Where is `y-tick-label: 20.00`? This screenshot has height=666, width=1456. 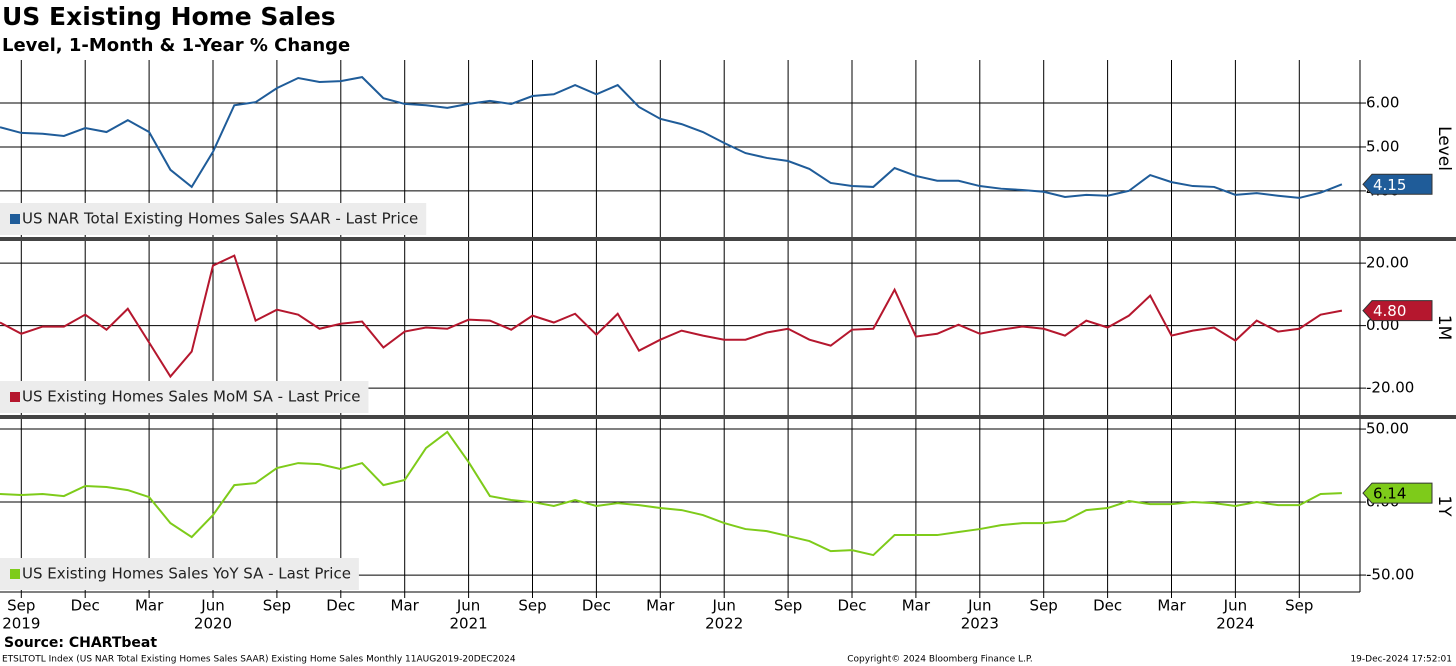
y-tick-label: 20.00 is located at coordinates (1387, 263).